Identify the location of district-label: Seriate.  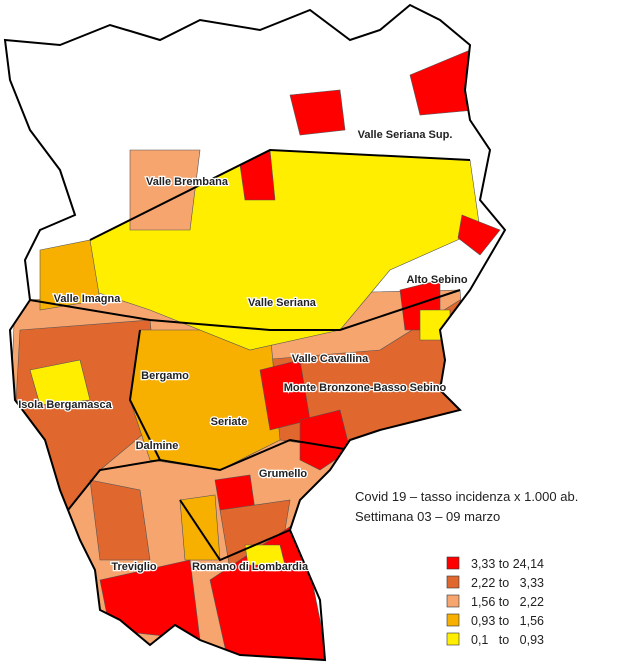
(229, 422).